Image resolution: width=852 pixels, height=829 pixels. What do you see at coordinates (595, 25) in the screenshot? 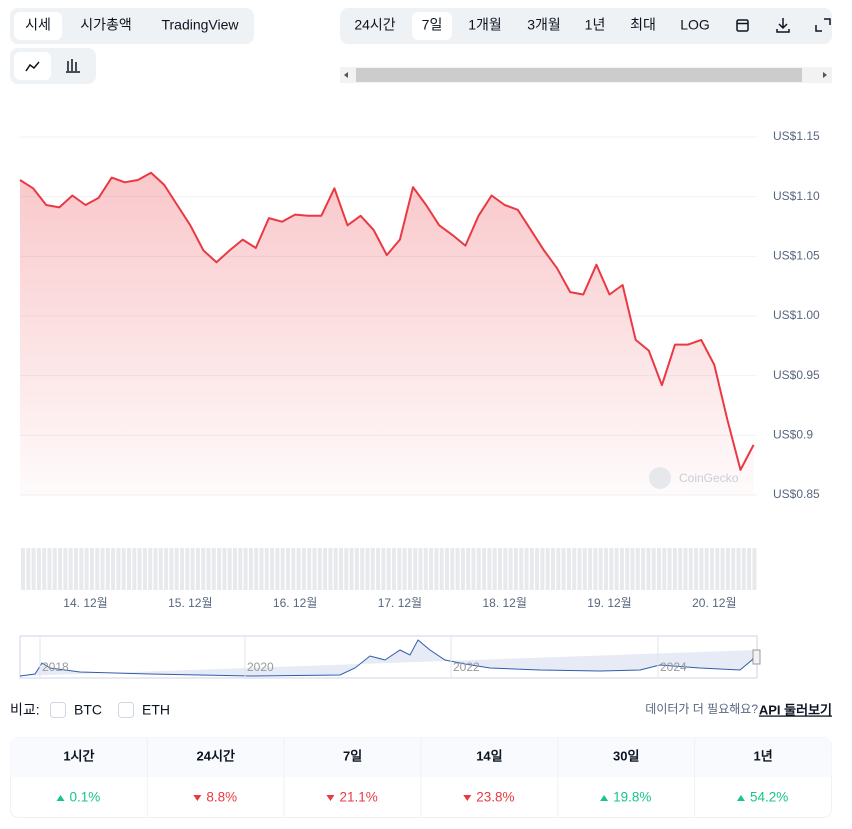
I see `range-button: 1년` at bounding box center [595, 25].